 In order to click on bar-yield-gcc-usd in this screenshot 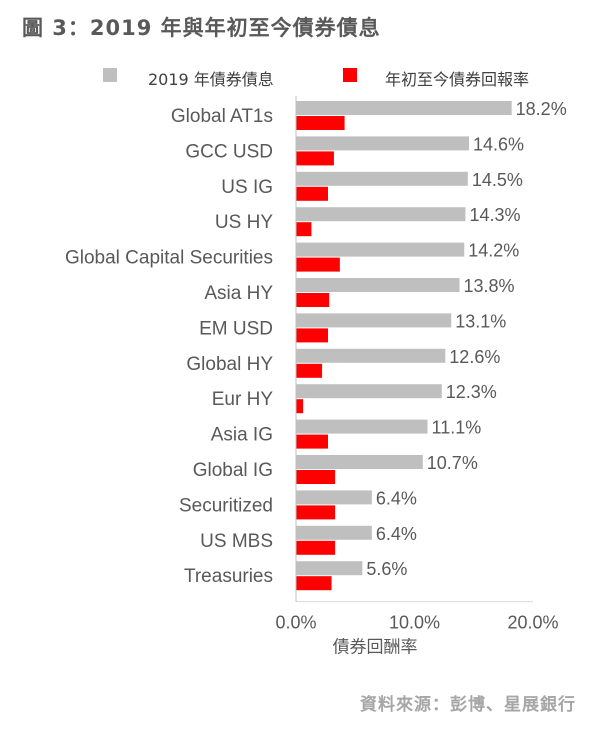, I will do `click(383, 143)`.